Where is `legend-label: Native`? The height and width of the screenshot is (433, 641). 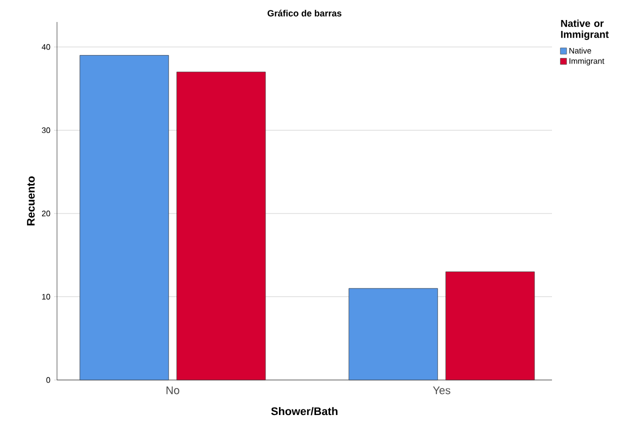
legend-label: Native is located at coordinates (580, 51).